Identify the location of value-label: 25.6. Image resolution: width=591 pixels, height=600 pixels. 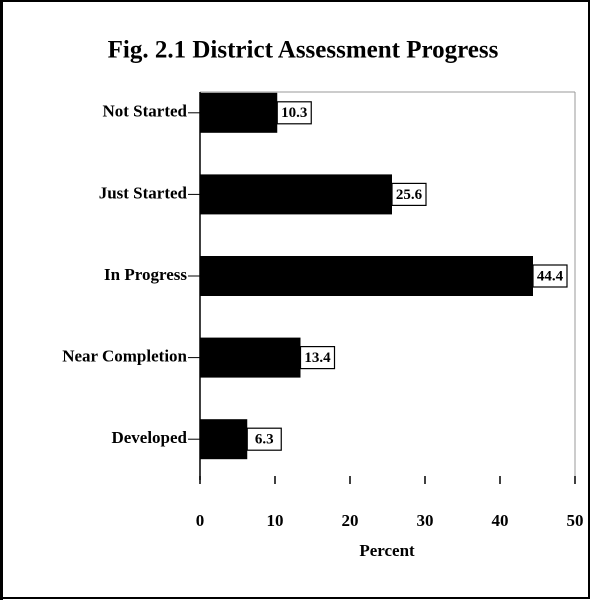
(409, 195).